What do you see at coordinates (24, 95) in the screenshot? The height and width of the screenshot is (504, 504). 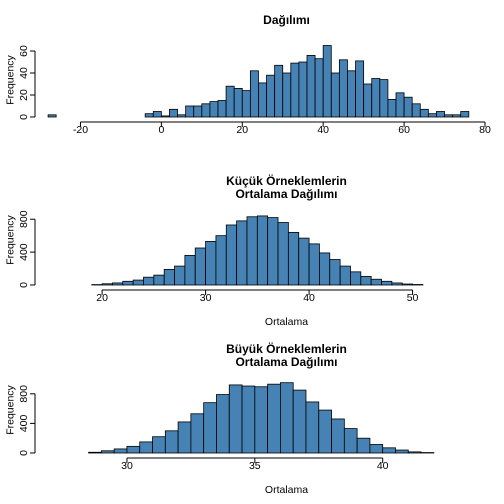 I see `y-tick-label: 20` at bounding box center [24, 95].